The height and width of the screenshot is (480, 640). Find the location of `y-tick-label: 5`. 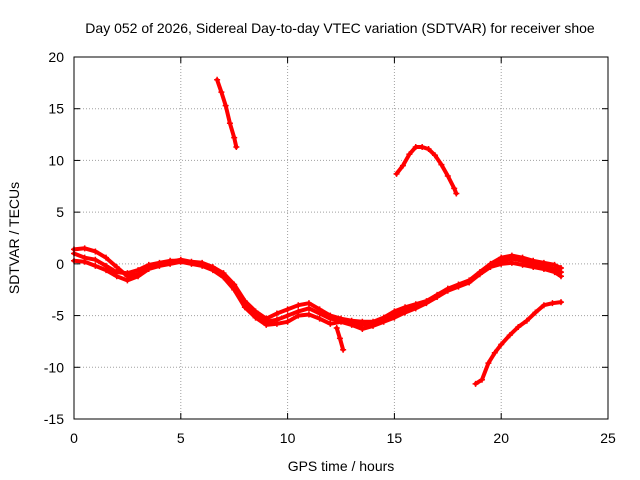

y-tick-label: 5 is located at coordinates (60, 212).